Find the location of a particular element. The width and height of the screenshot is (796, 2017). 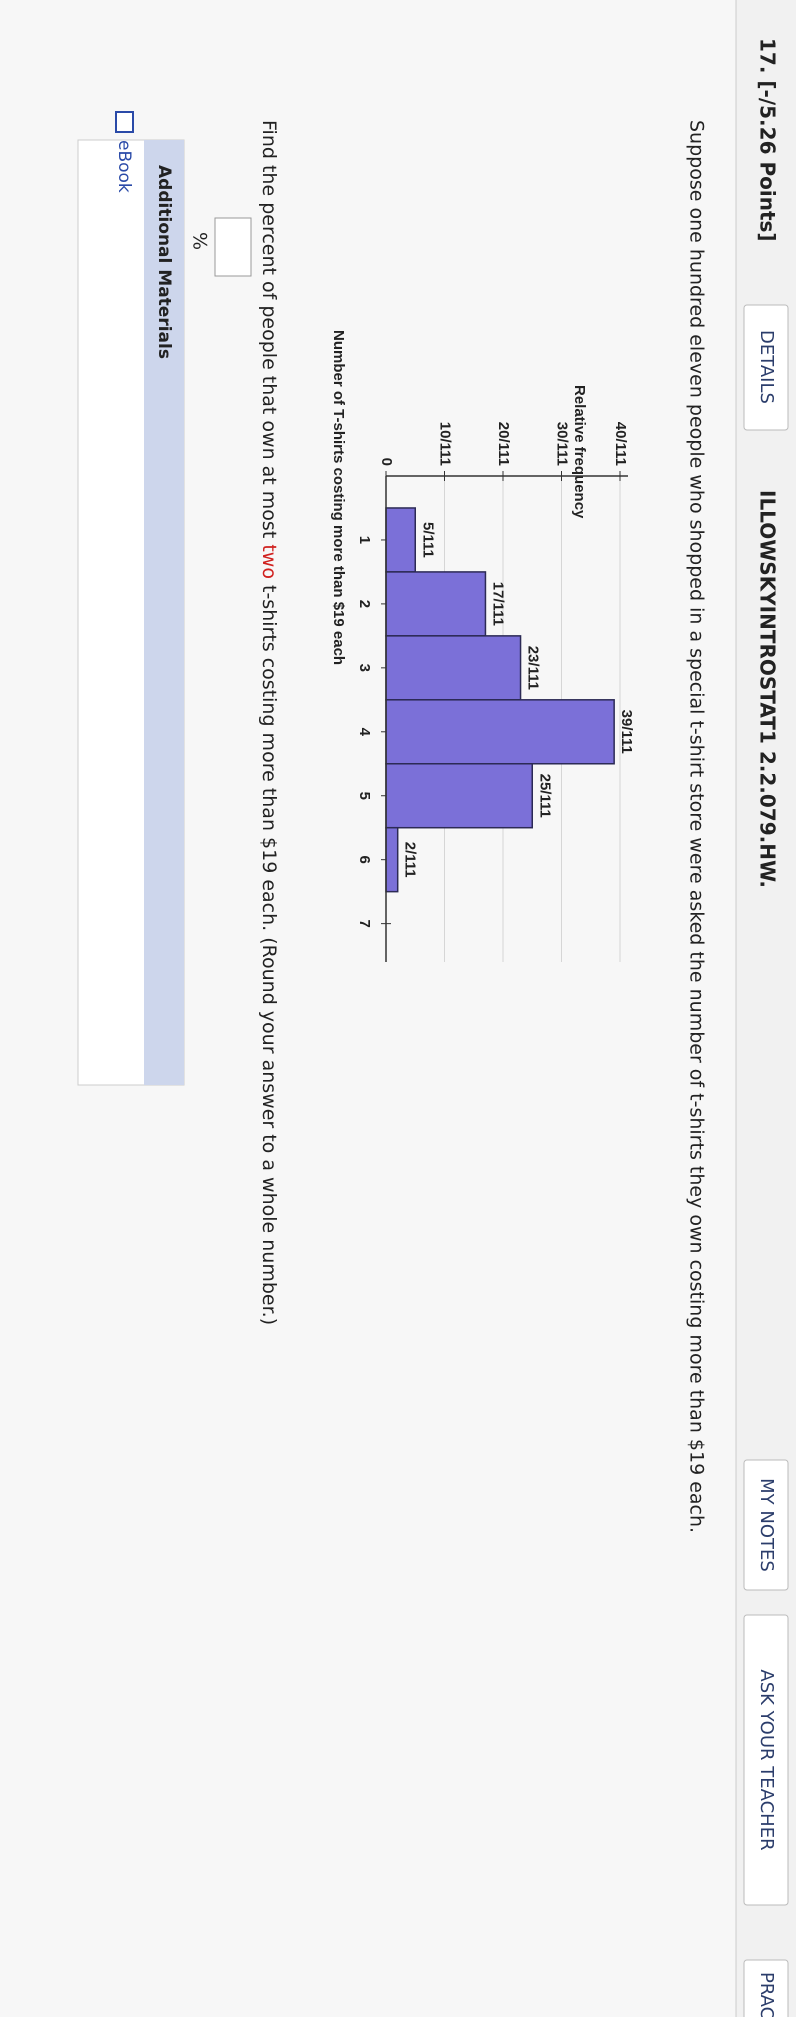

ask-teacher-label: ASK YOUR TEACHER is located at coordinates (766, 1759).